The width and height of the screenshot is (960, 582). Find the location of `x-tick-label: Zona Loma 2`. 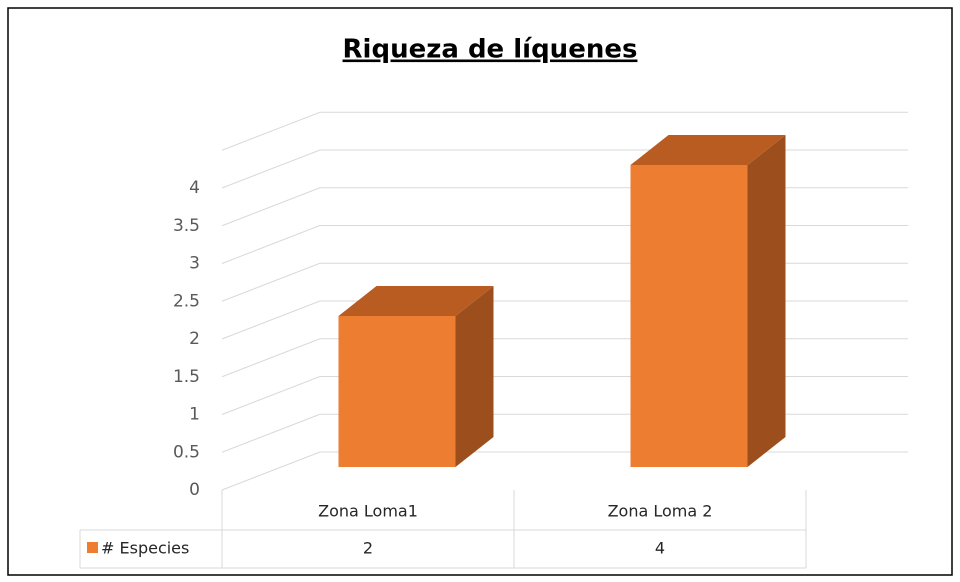

x-tick-label: Zona Loma 2 is located at coordinates (660, 511).